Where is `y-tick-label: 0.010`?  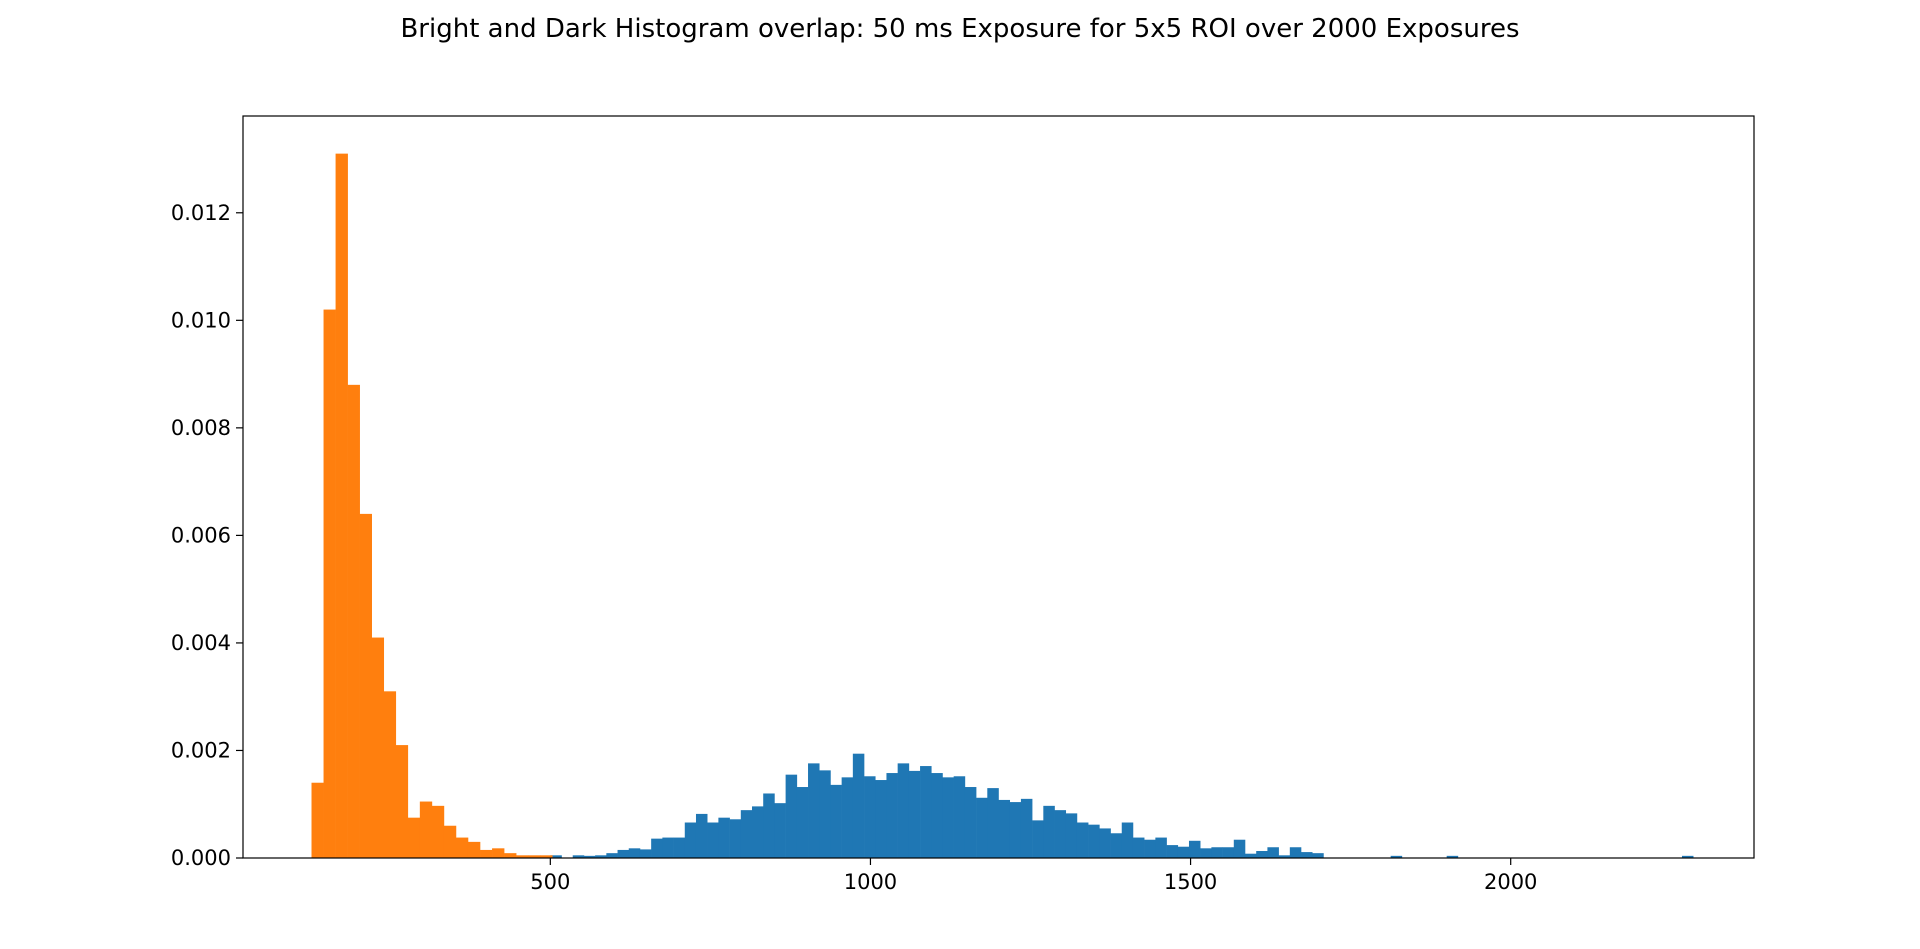
y-tick-label: 0.010 is located at coordinates (201, 320).